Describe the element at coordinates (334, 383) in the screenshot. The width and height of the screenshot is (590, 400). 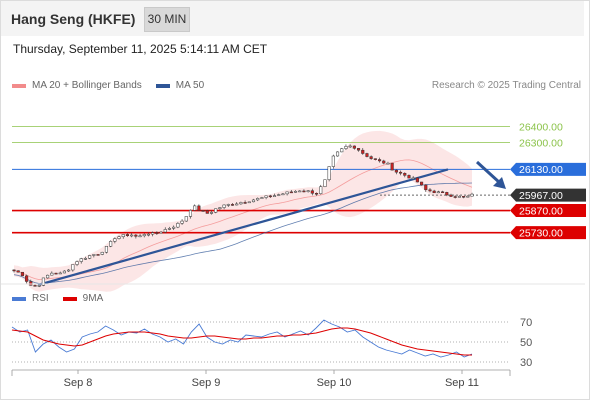
I see `x-tick-label-2: Sep 10` at that location.